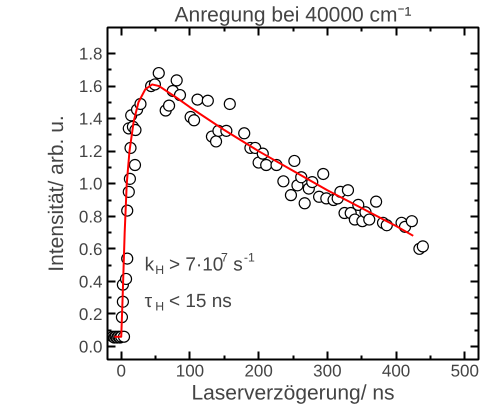  I want to click on y-tick-label: 0.4, so click(90, 282).